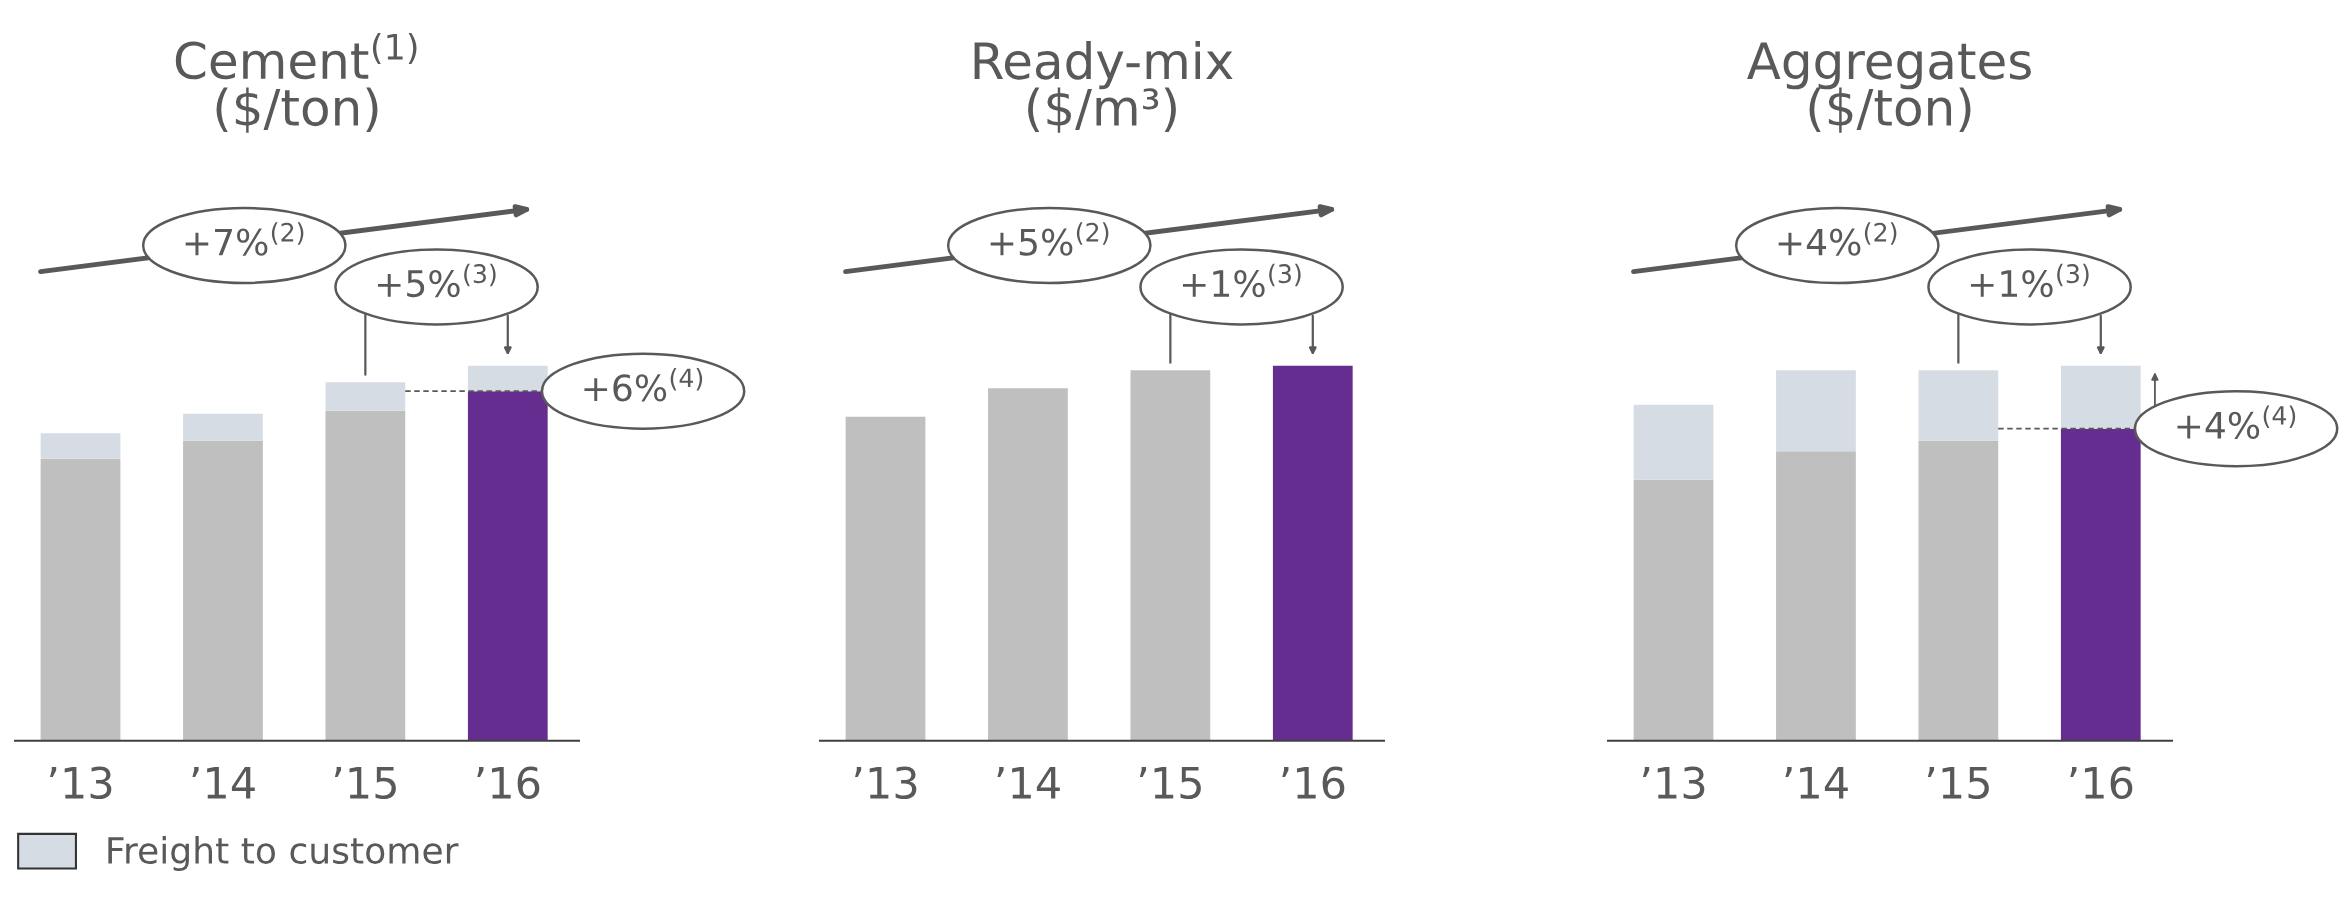 The image size is (2351, 900). Describe the element at coordinates (1103, 86) in the screenshot. I see `chart-title: Ready-mix ($/m³)` at that location.